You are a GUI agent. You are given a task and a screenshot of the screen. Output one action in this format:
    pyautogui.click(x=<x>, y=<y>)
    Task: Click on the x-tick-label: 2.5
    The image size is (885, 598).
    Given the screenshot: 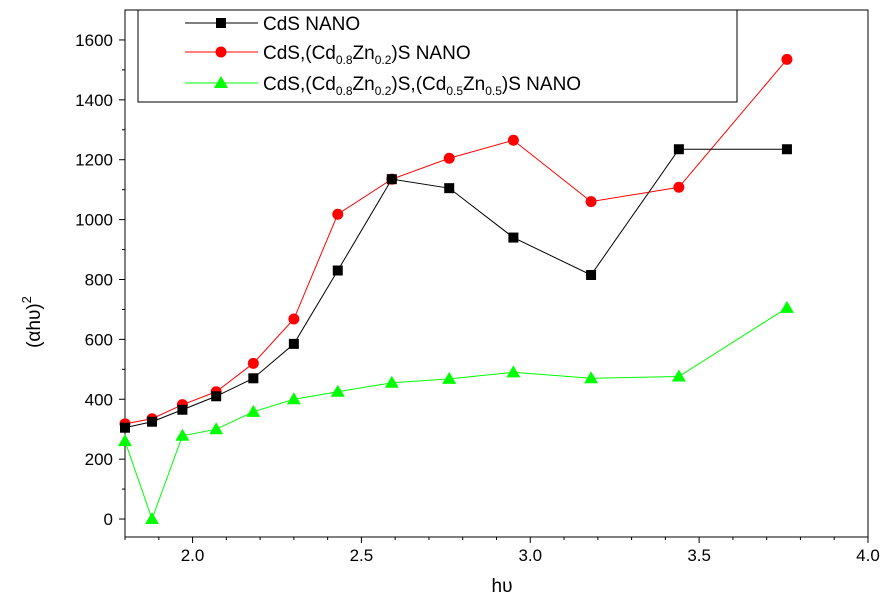 What is the action you would take?
    pyautogui.click(x=362, y=555)
    